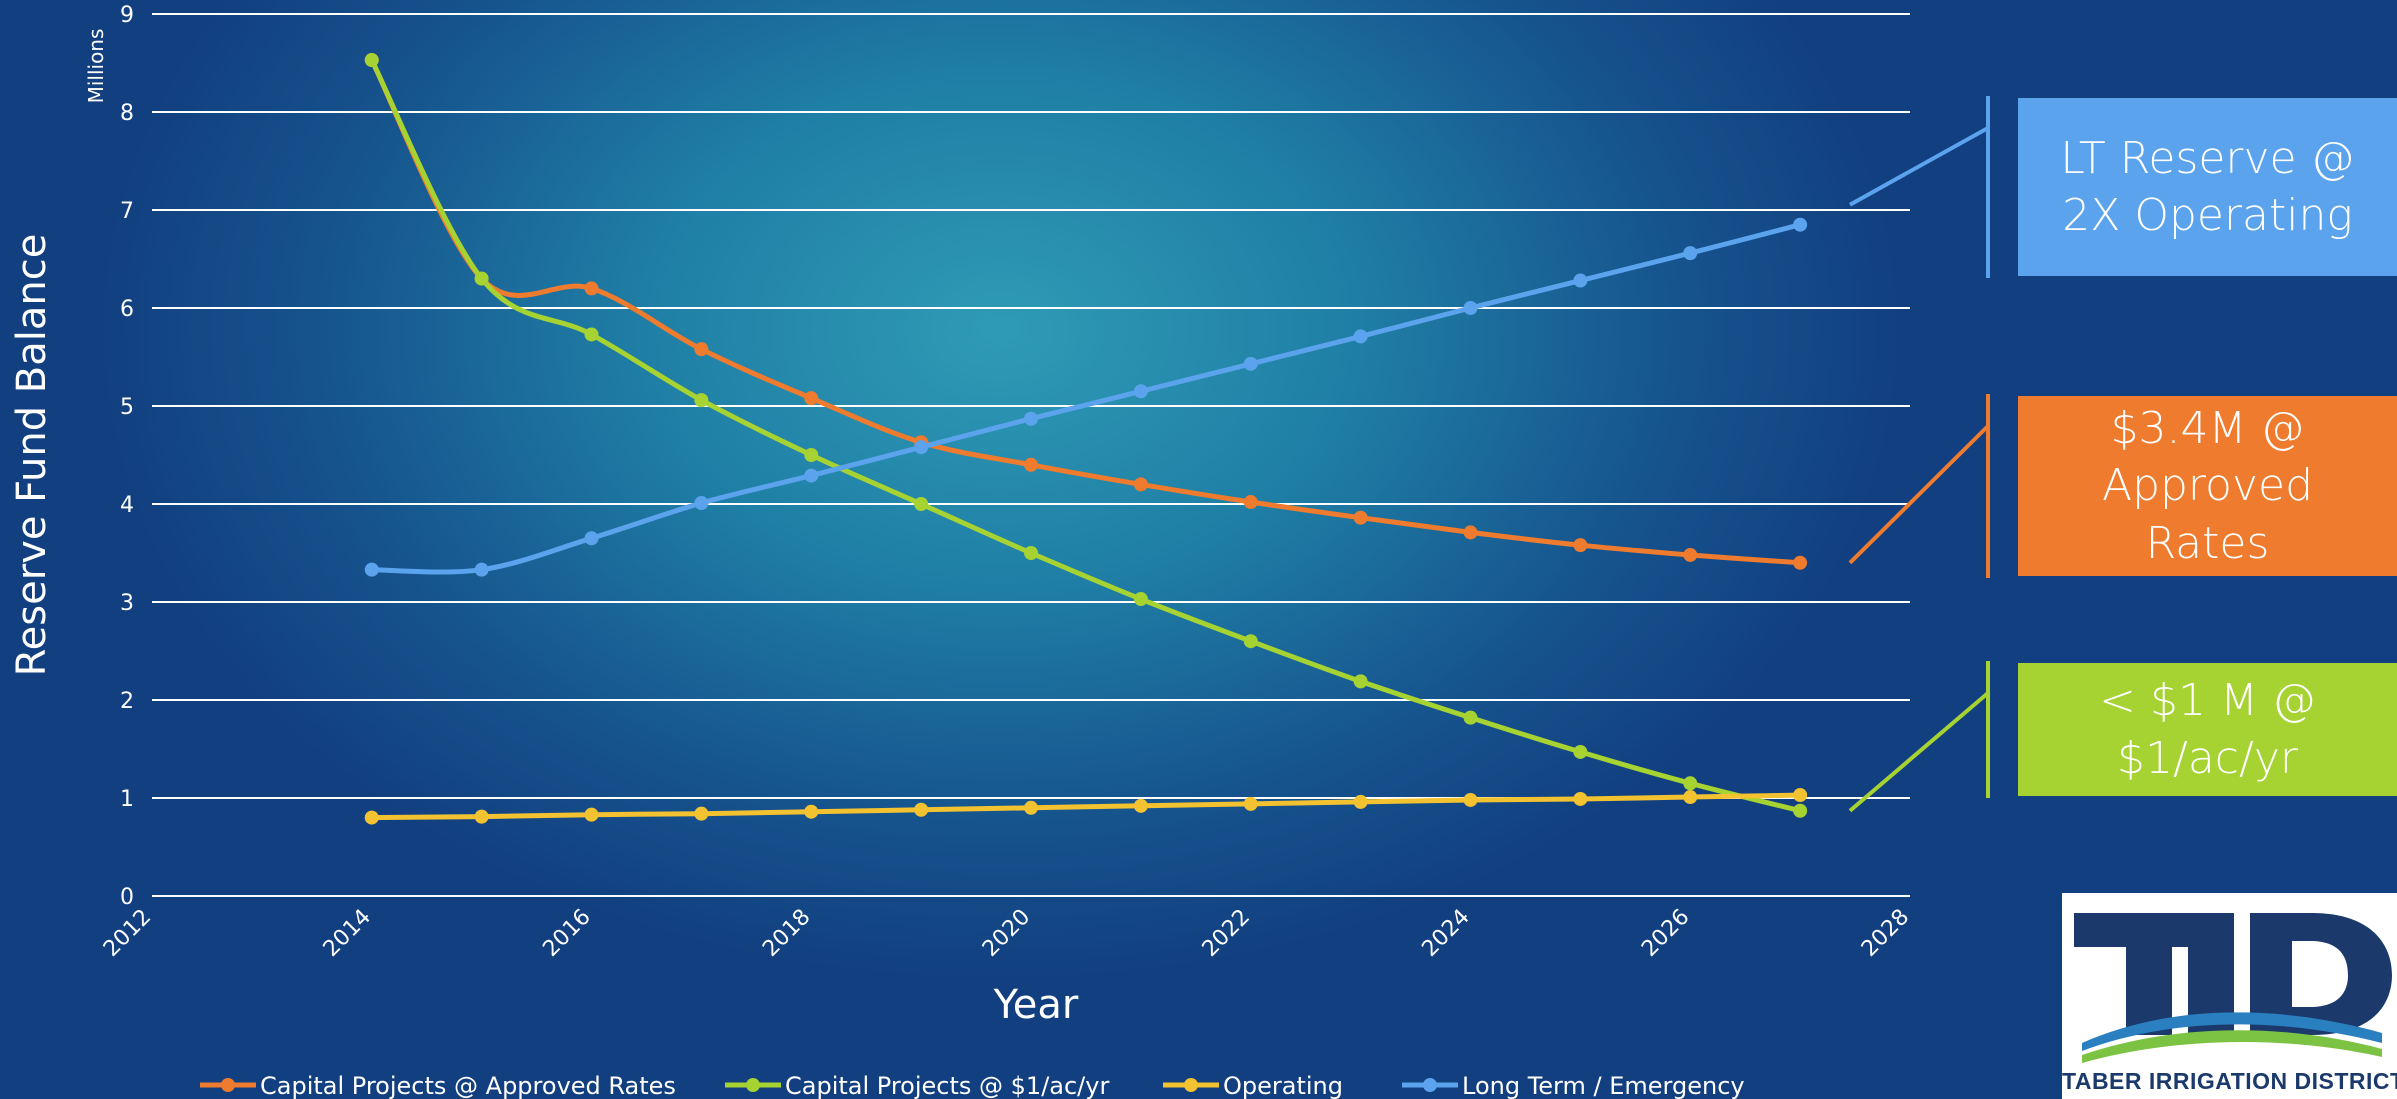 The image size is (2397, 1099). Describe the element at coordinates (127, 456) in the screenshot. I see `y-tick-labels: 0 1 2 3 4 5 6 7 8 9` at that location.